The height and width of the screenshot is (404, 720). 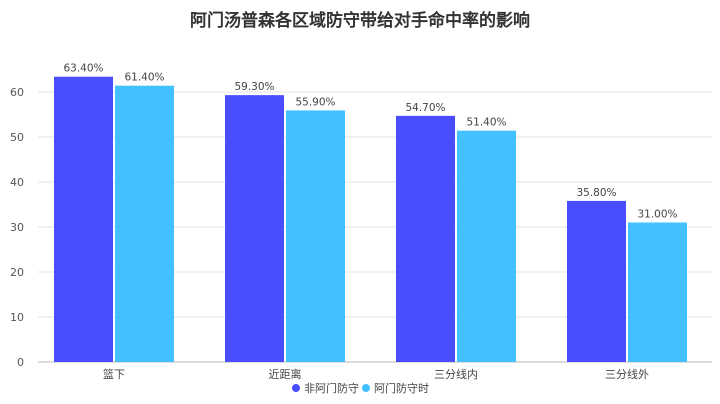 I want to click on y-tick-label: 40, so click(x=17, y=182).